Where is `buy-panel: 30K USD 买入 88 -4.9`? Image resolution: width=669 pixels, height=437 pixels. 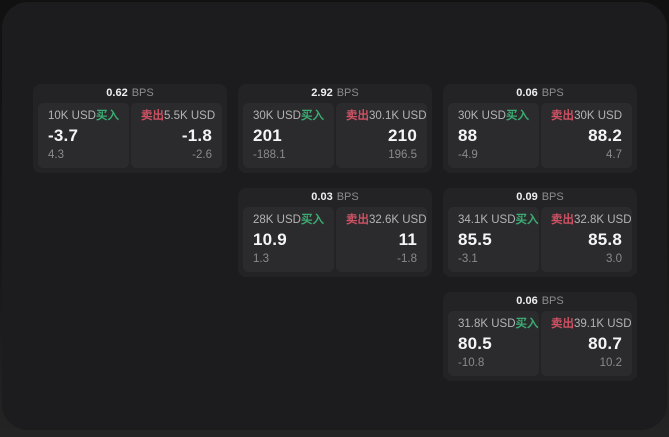
buy-panel: 30K USD 买入 88 -4.9 is located at coordinates (493, 135).